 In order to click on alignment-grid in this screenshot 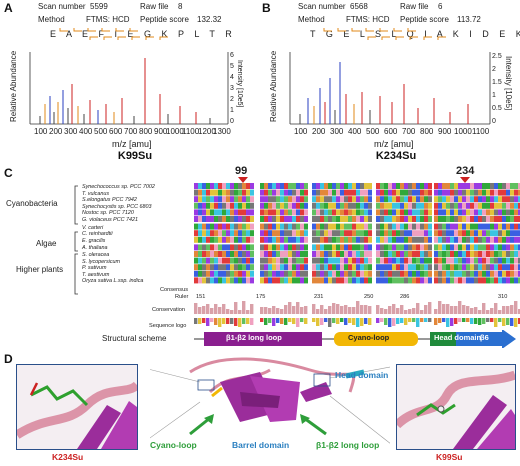, I will do `click(357, 233)`.